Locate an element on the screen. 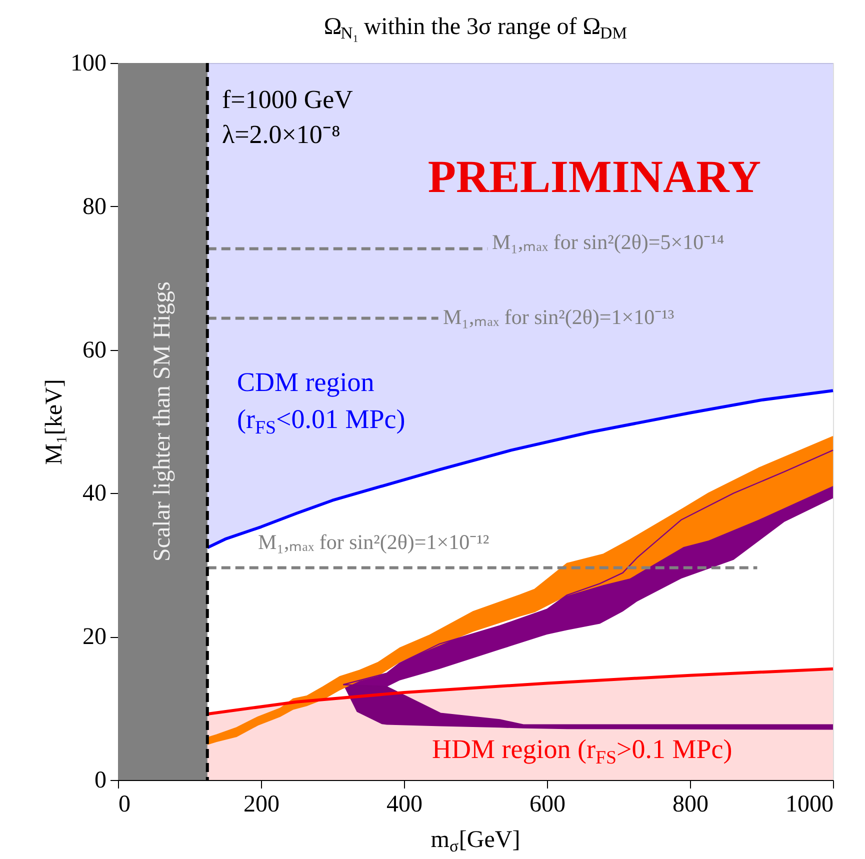 This screenshot has height=859, width=865. annotation: λ=2.0×10⁻⁸ is located at coordinates (281, 134).